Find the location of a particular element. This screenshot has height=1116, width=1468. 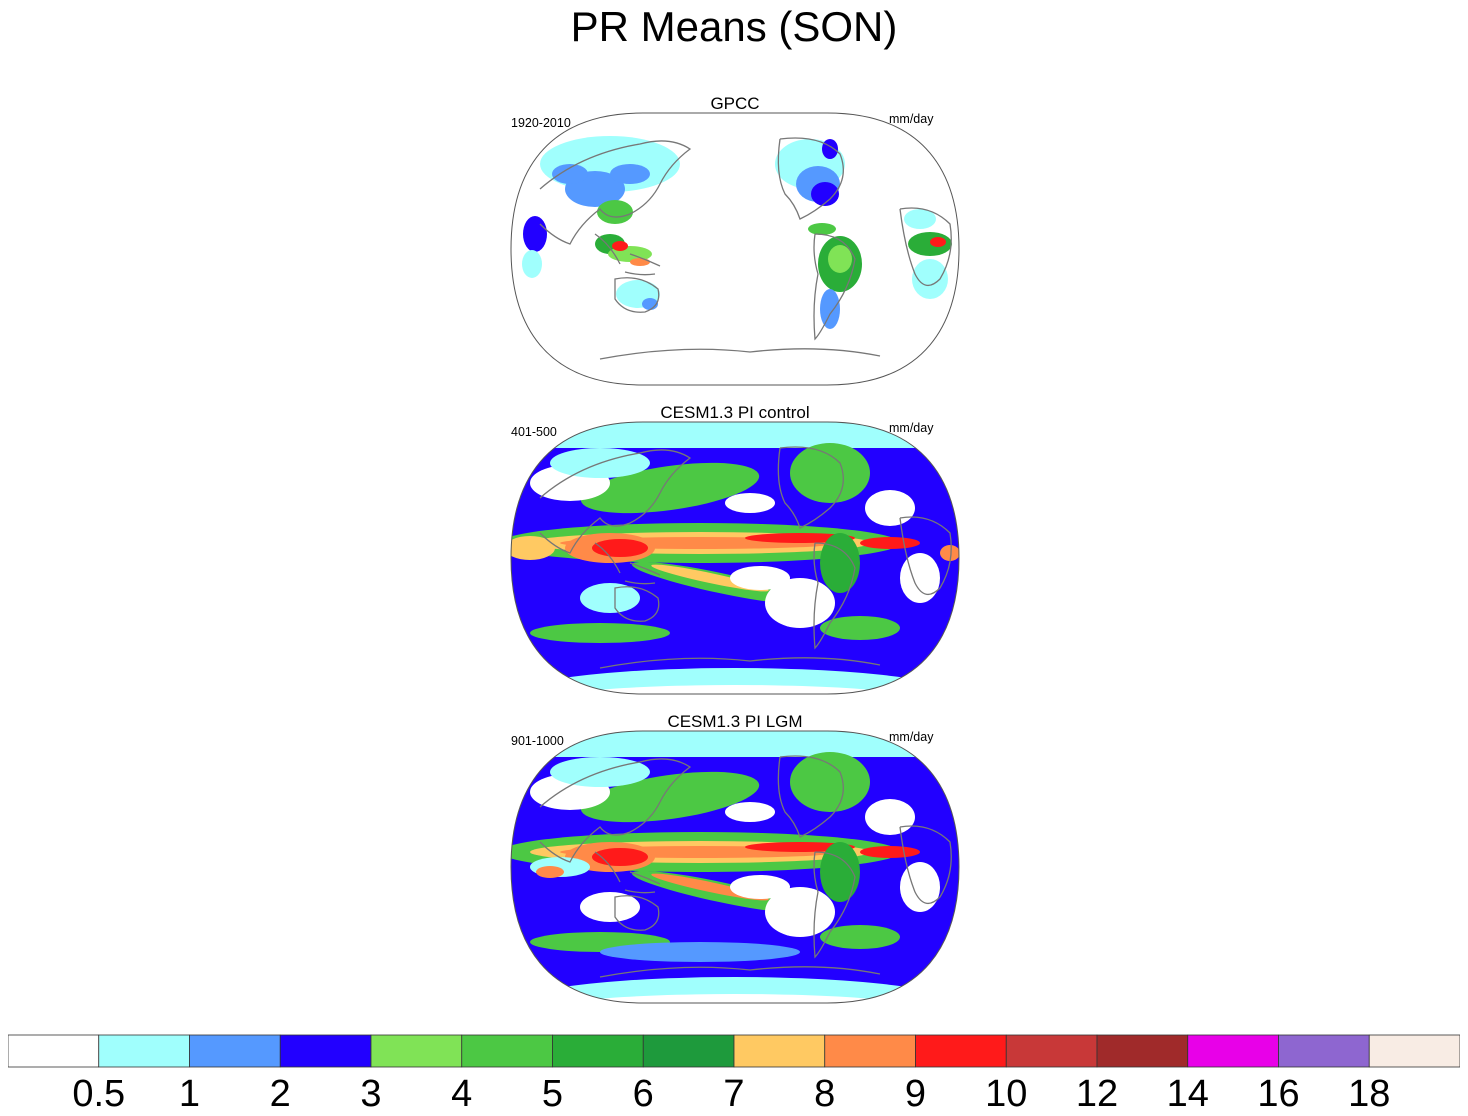

panel-title: GPCC is located at coordinates (735, 103).